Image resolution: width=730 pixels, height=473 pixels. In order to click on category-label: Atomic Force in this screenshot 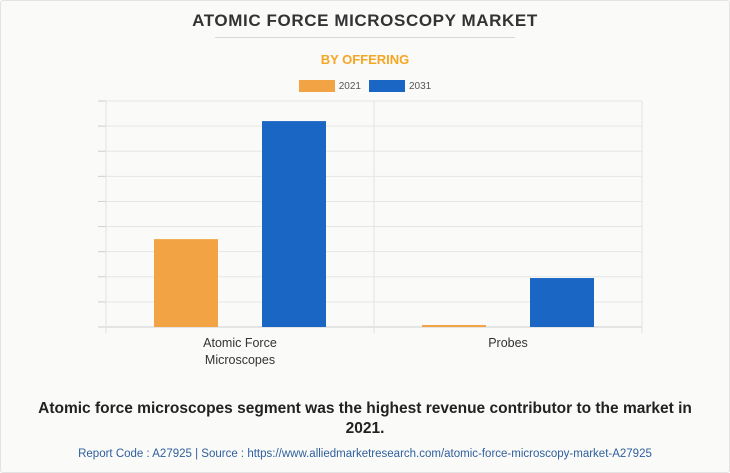, I will do `click(240, 343)`.